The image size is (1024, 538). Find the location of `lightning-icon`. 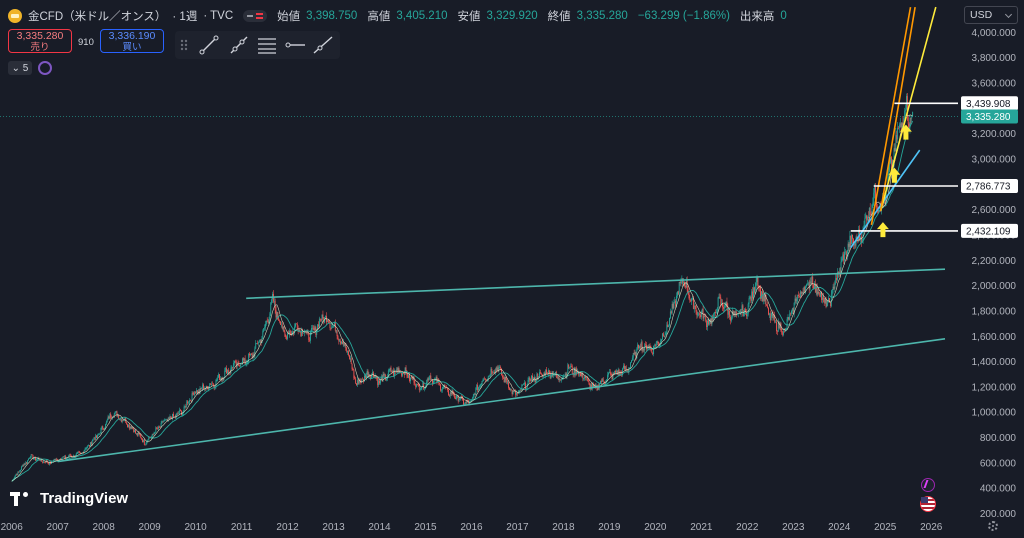

lightning-icon is located at coordinates (928, 485).